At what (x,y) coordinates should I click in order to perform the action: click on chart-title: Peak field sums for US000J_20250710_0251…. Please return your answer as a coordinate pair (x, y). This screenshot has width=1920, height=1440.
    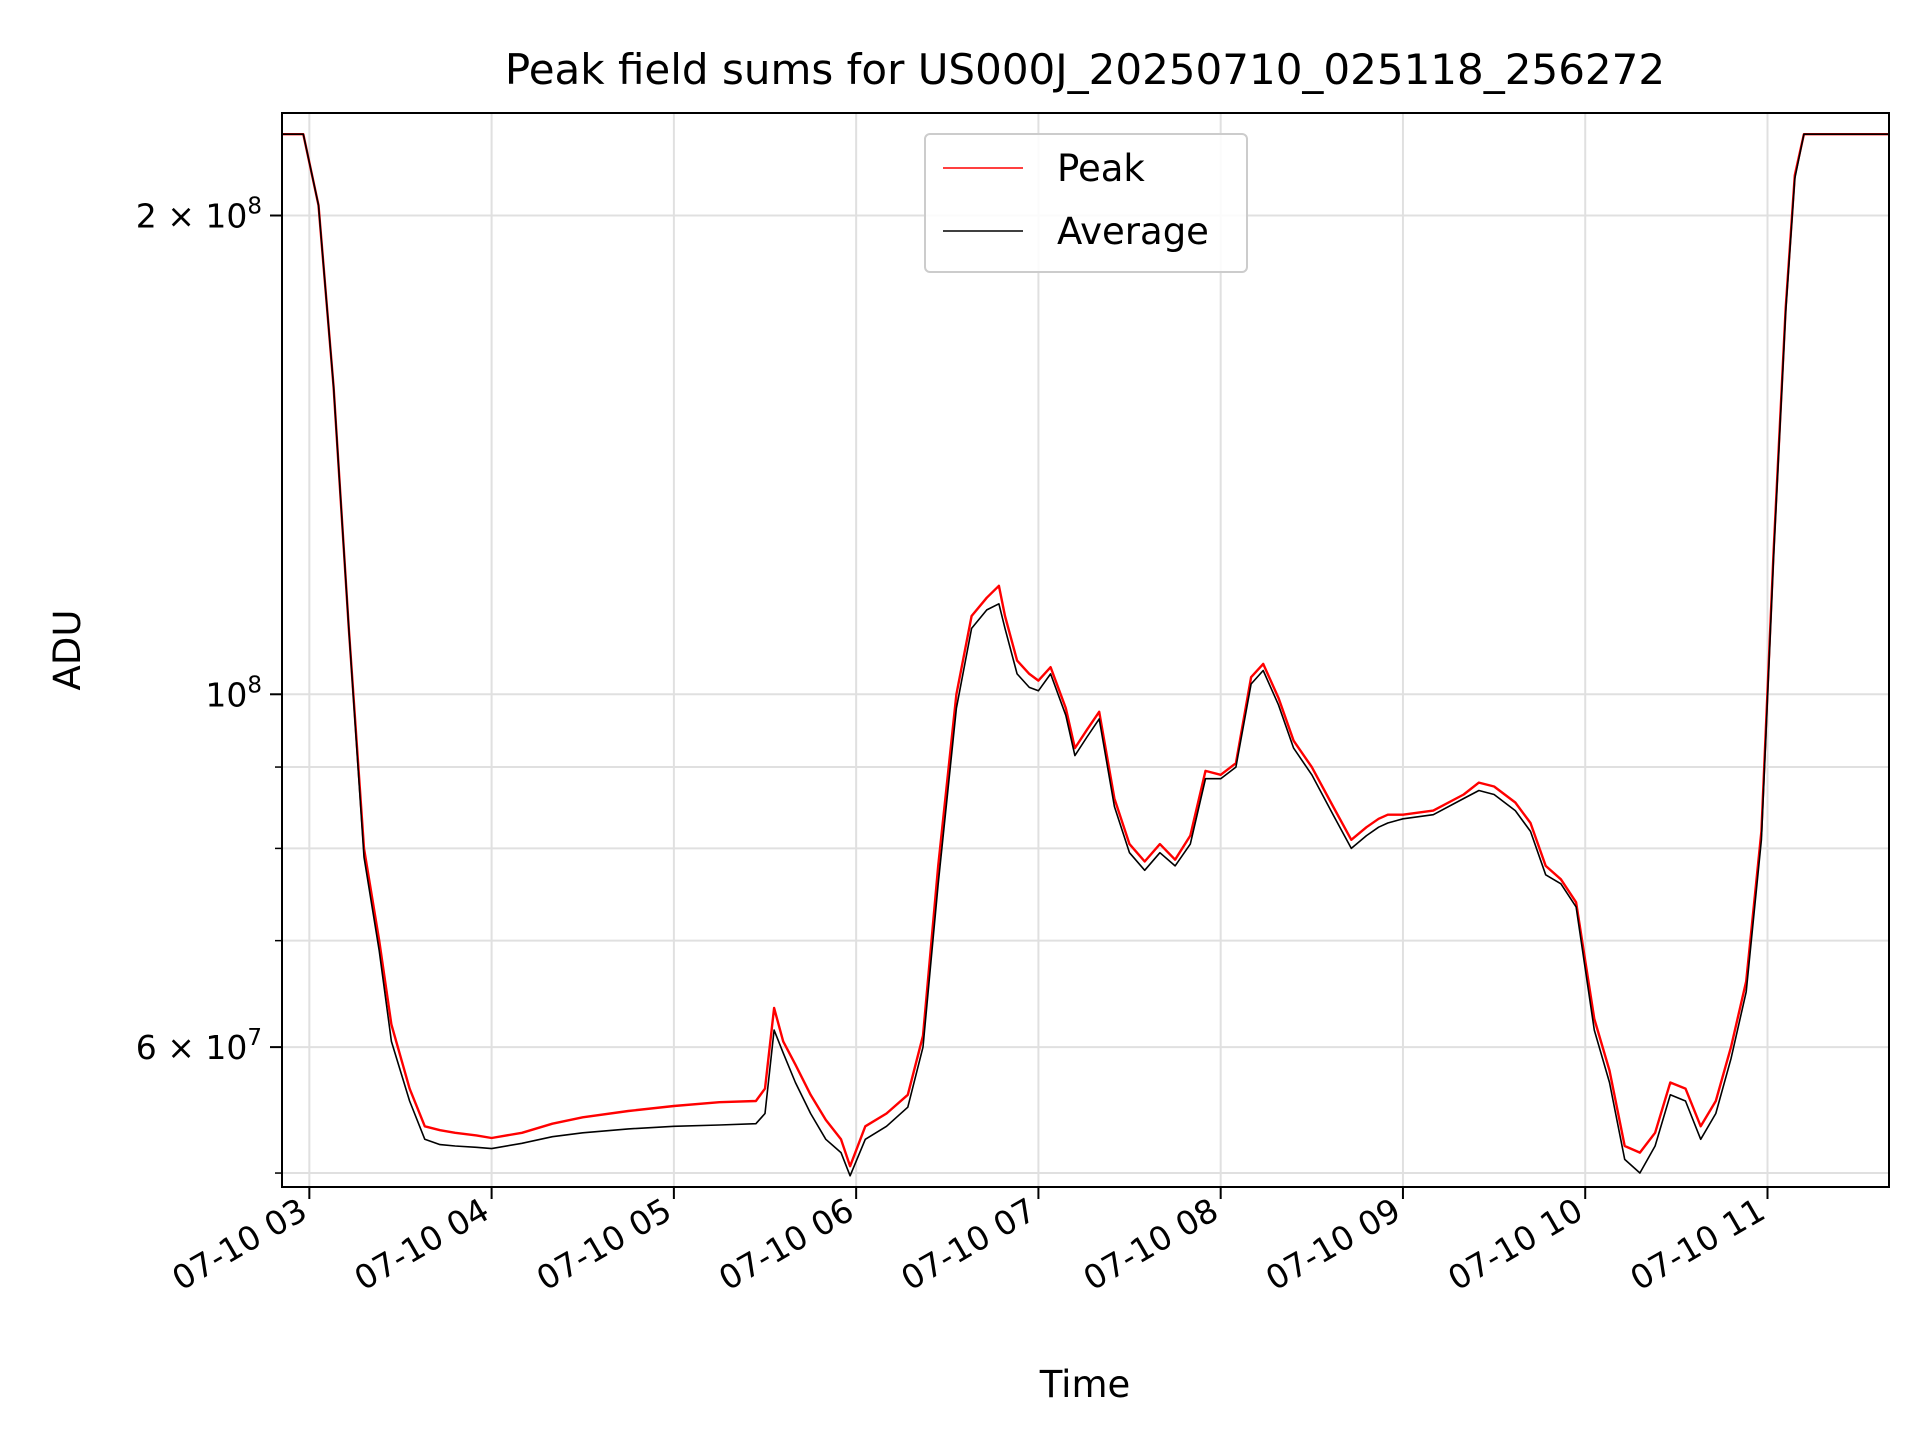
    Looking at the image, I should click on (1085, 69).